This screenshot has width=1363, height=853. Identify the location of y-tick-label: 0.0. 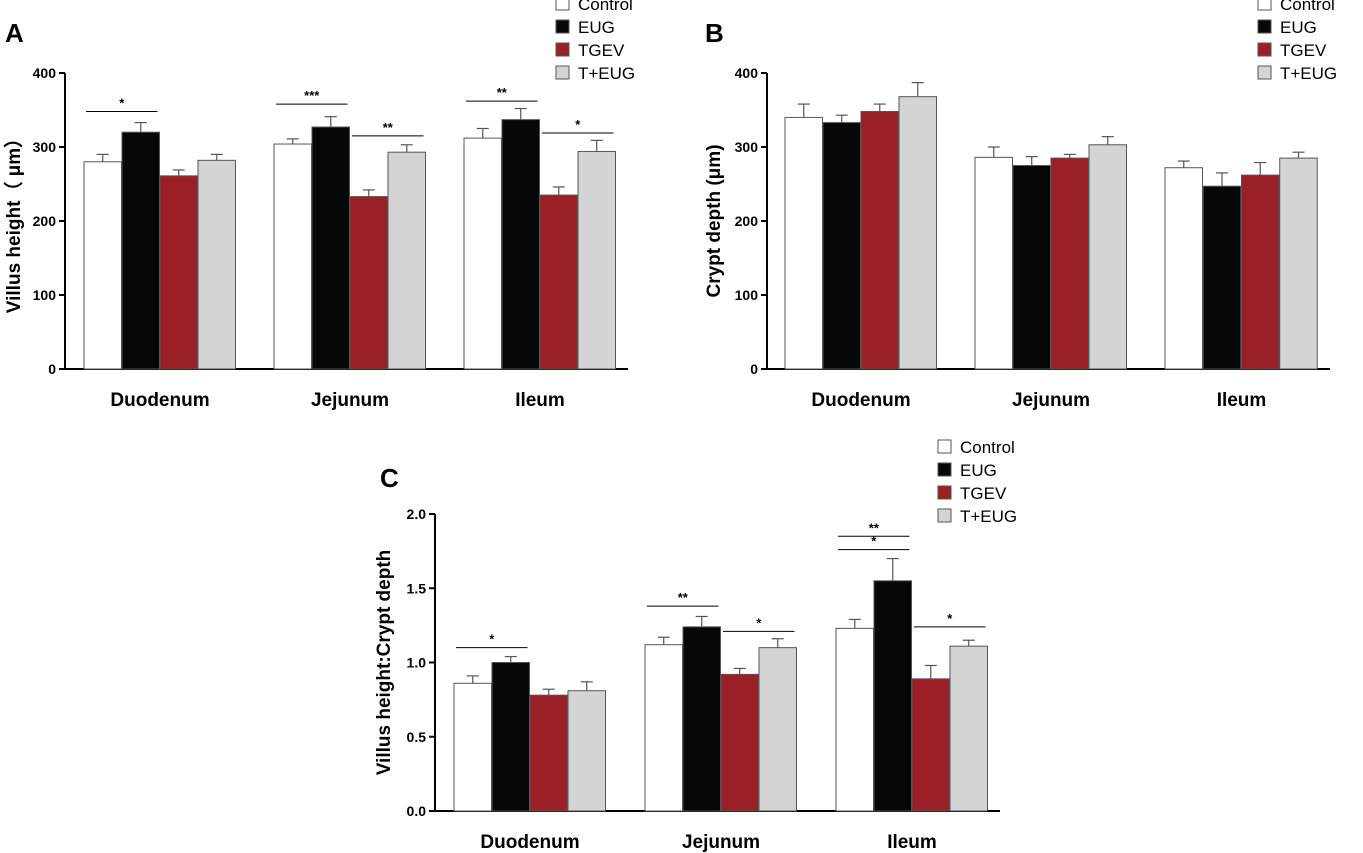
(417, 811).